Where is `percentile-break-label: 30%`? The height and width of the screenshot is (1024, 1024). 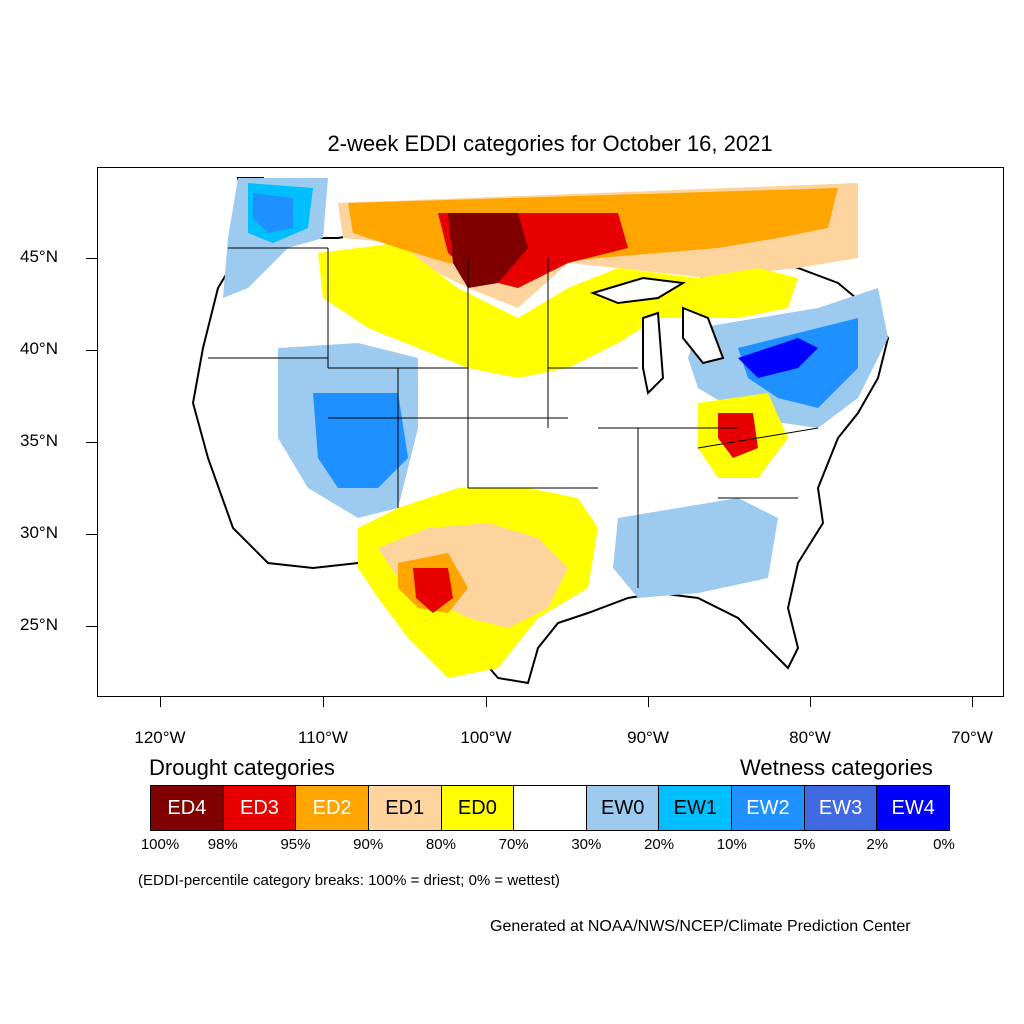 percentile-break-label: 30% is located at coordinates (586, 844).